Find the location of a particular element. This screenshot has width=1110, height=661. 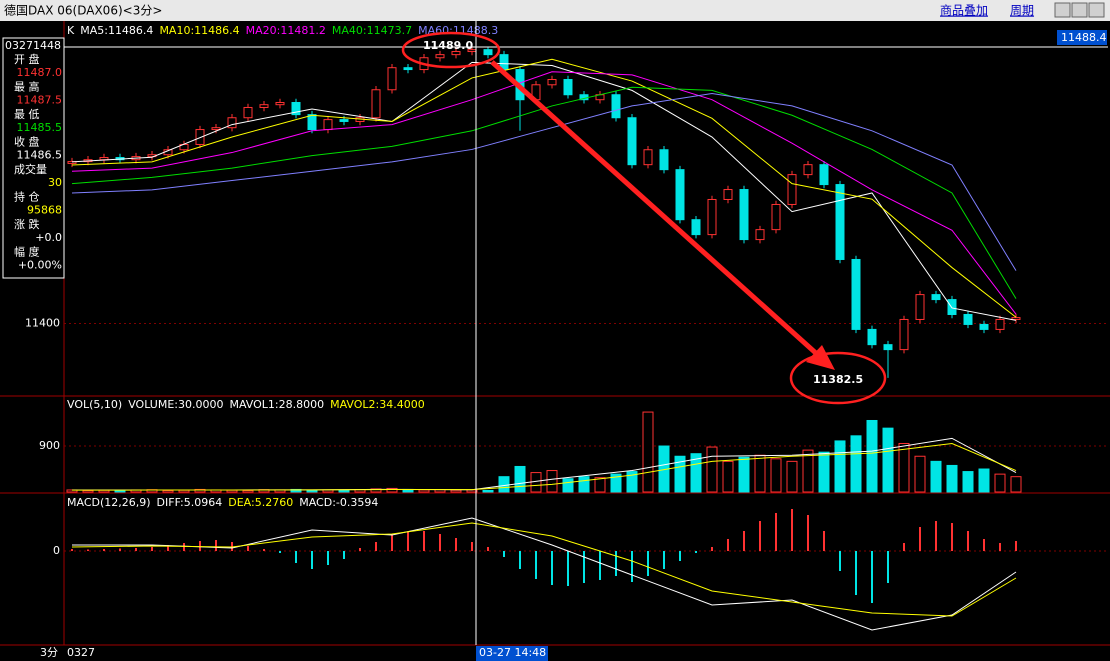

info-value: 11487.0 is located at coordinates (40, 72).